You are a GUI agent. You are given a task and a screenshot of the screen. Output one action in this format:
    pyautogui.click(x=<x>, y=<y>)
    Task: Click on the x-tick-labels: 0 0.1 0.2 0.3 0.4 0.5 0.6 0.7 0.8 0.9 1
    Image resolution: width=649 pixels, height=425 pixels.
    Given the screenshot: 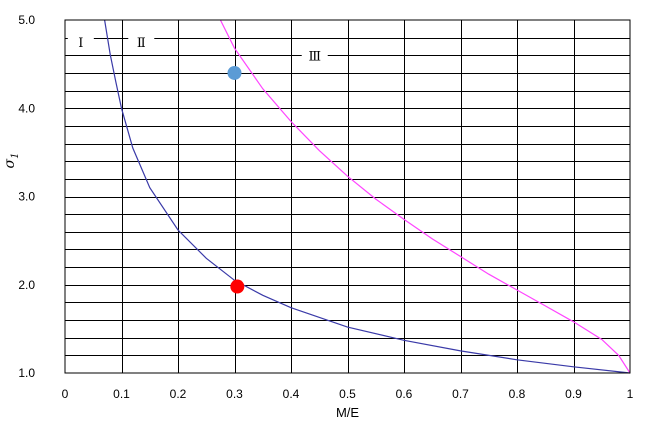 What is the action you would take?
    pyautogui.click(x=348, y=394)
    